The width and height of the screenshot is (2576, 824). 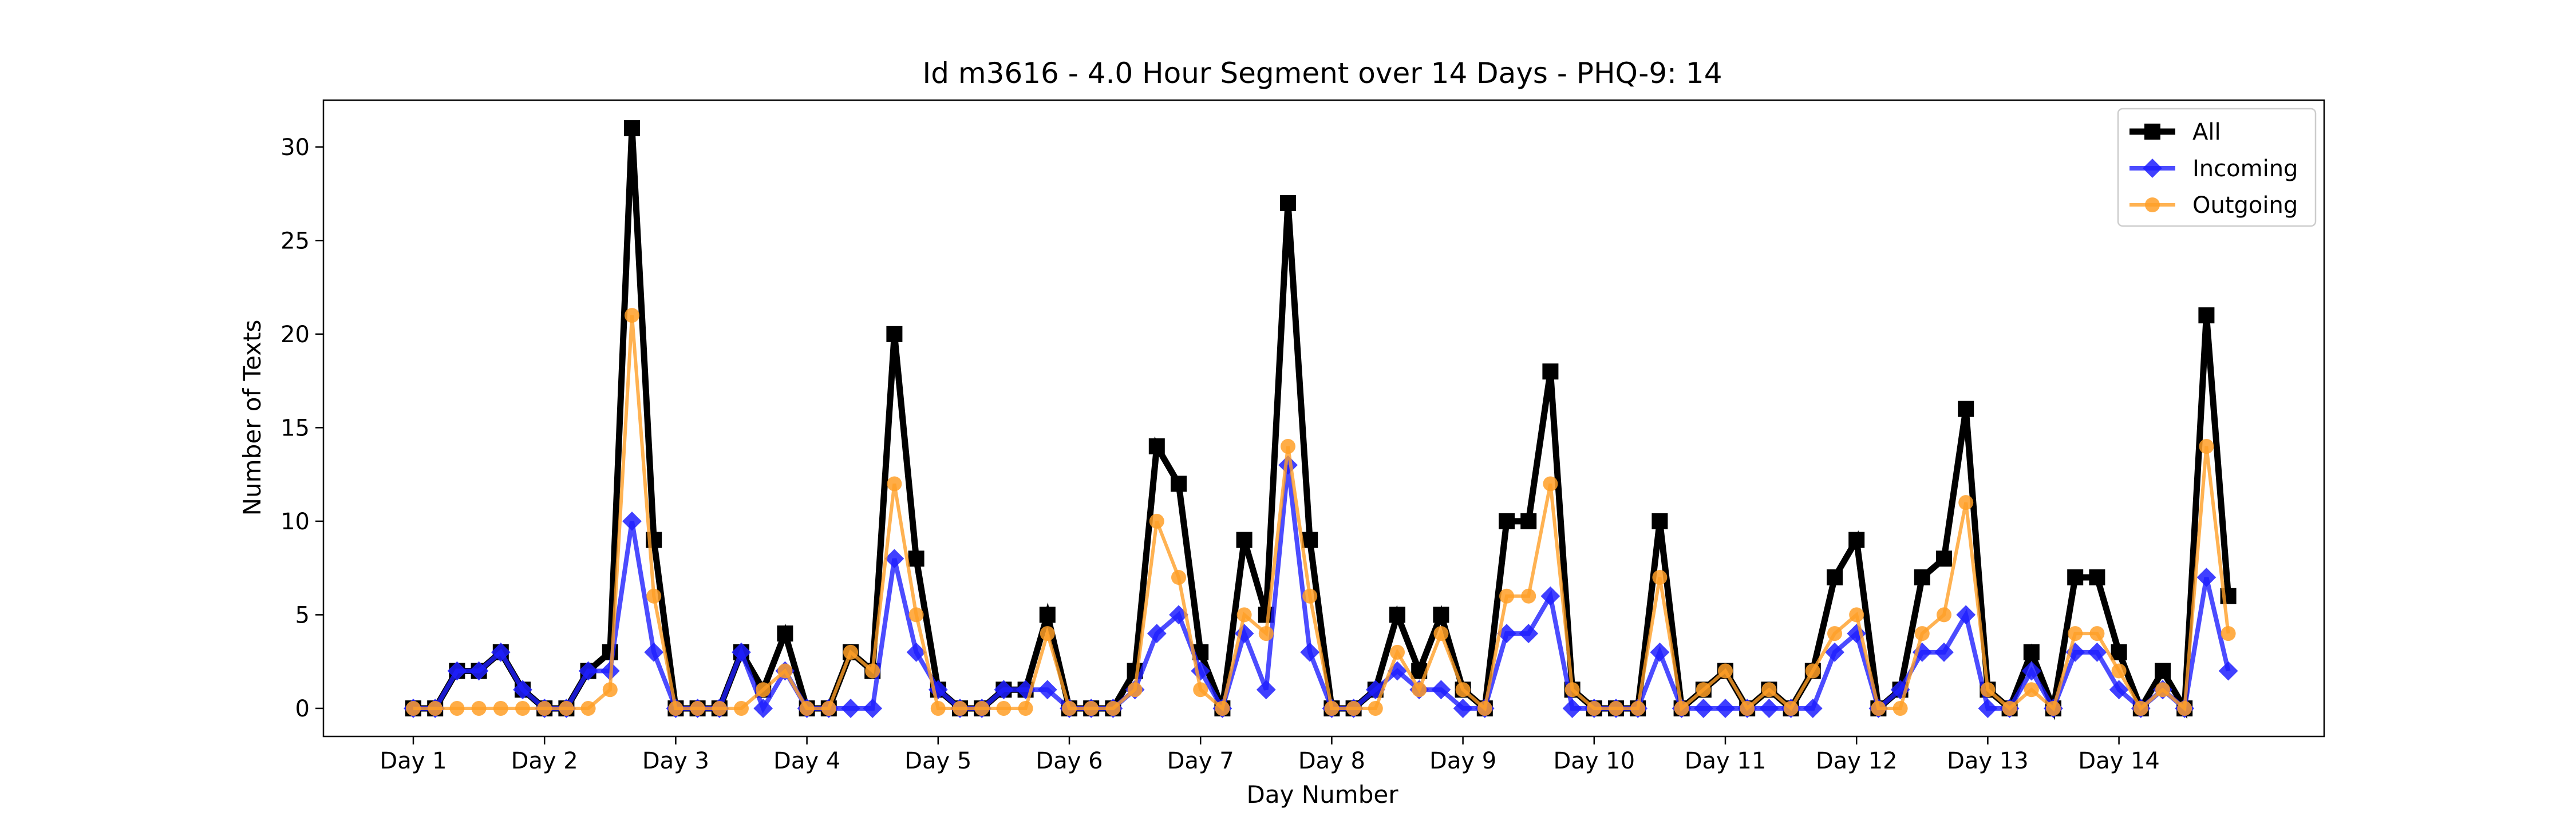 What do you see at coordinates (675, 761) in the screenshot?
I see `x-tick-label: Day 3` at bounding box center [675, 761].